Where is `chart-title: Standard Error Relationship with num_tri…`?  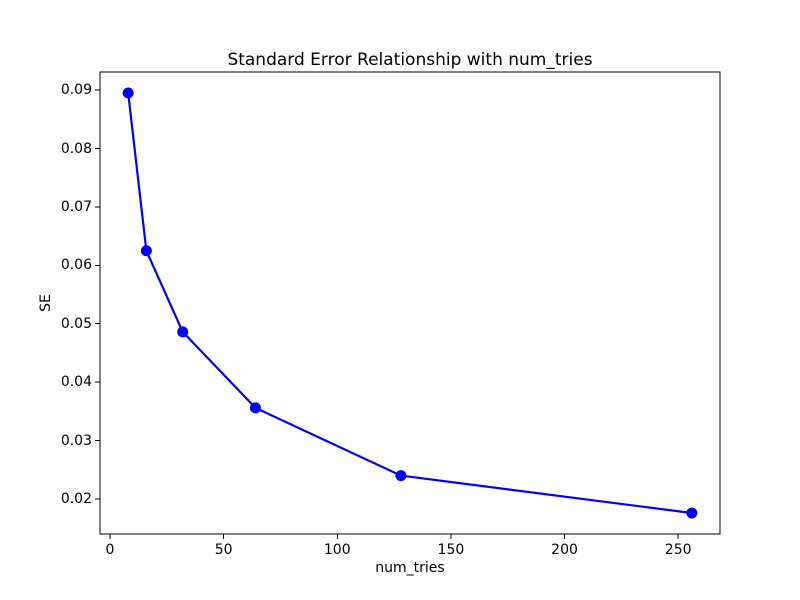 chart-title: Standard Error Relationship with num_tri… is located at coordinates (410, 60).